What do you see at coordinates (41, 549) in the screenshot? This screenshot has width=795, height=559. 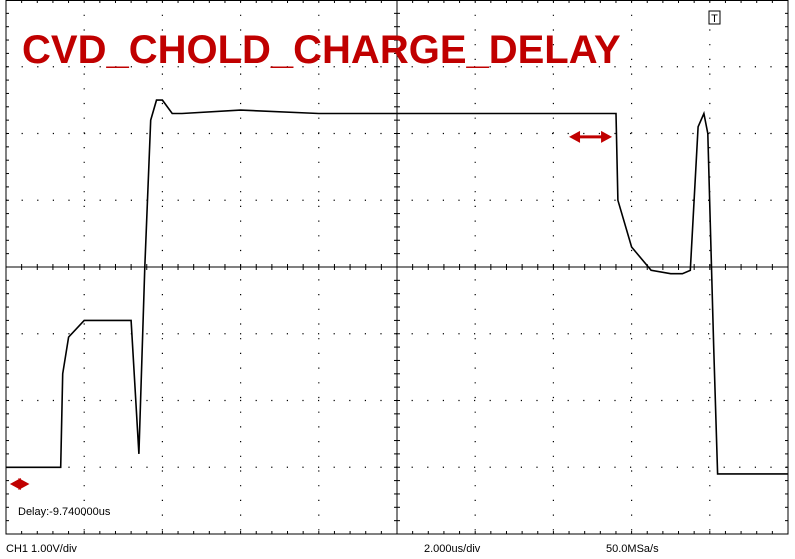 I see `channel-scale: CH1 1.00V/div` at bounding box center [41, 549].